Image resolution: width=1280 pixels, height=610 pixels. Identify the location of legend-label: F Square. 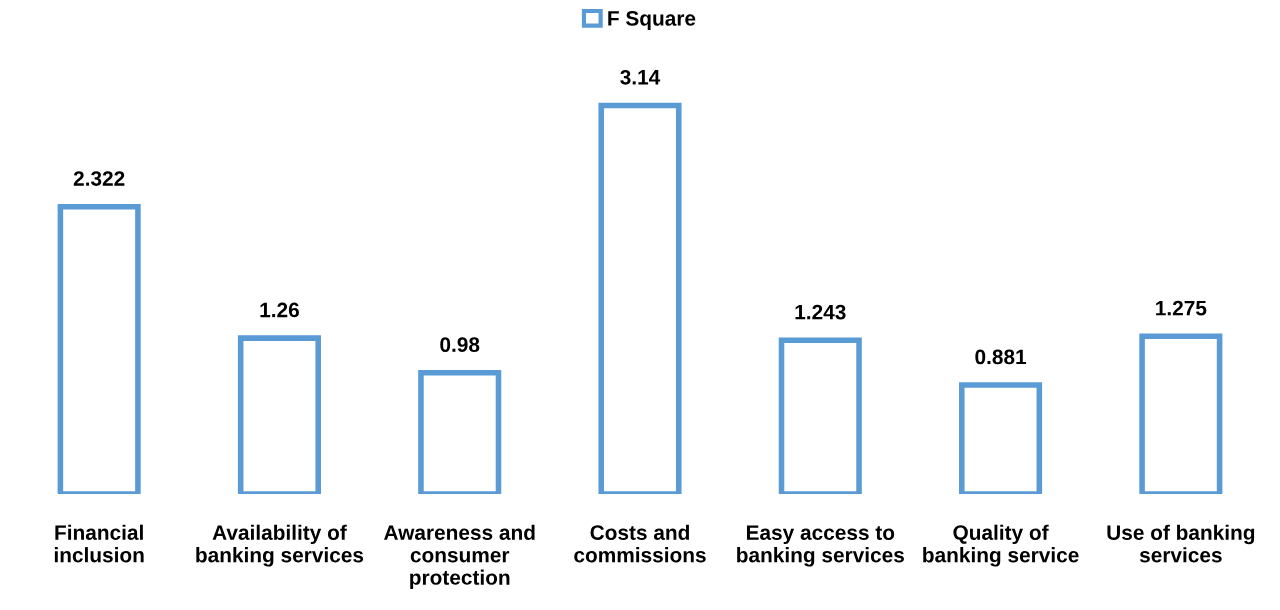
(652, 20).